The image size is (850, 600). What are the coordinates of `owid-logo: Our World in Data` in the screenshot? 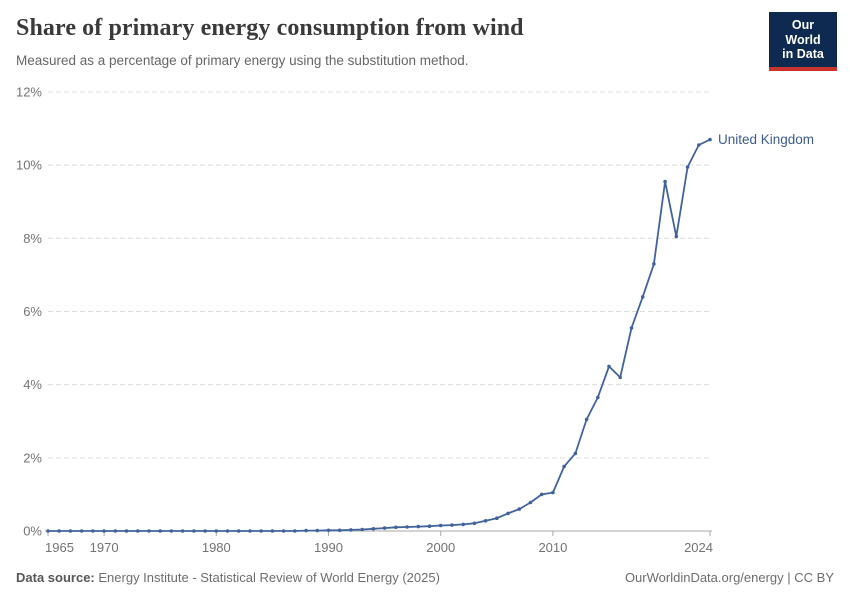 It's located at (803, 41).